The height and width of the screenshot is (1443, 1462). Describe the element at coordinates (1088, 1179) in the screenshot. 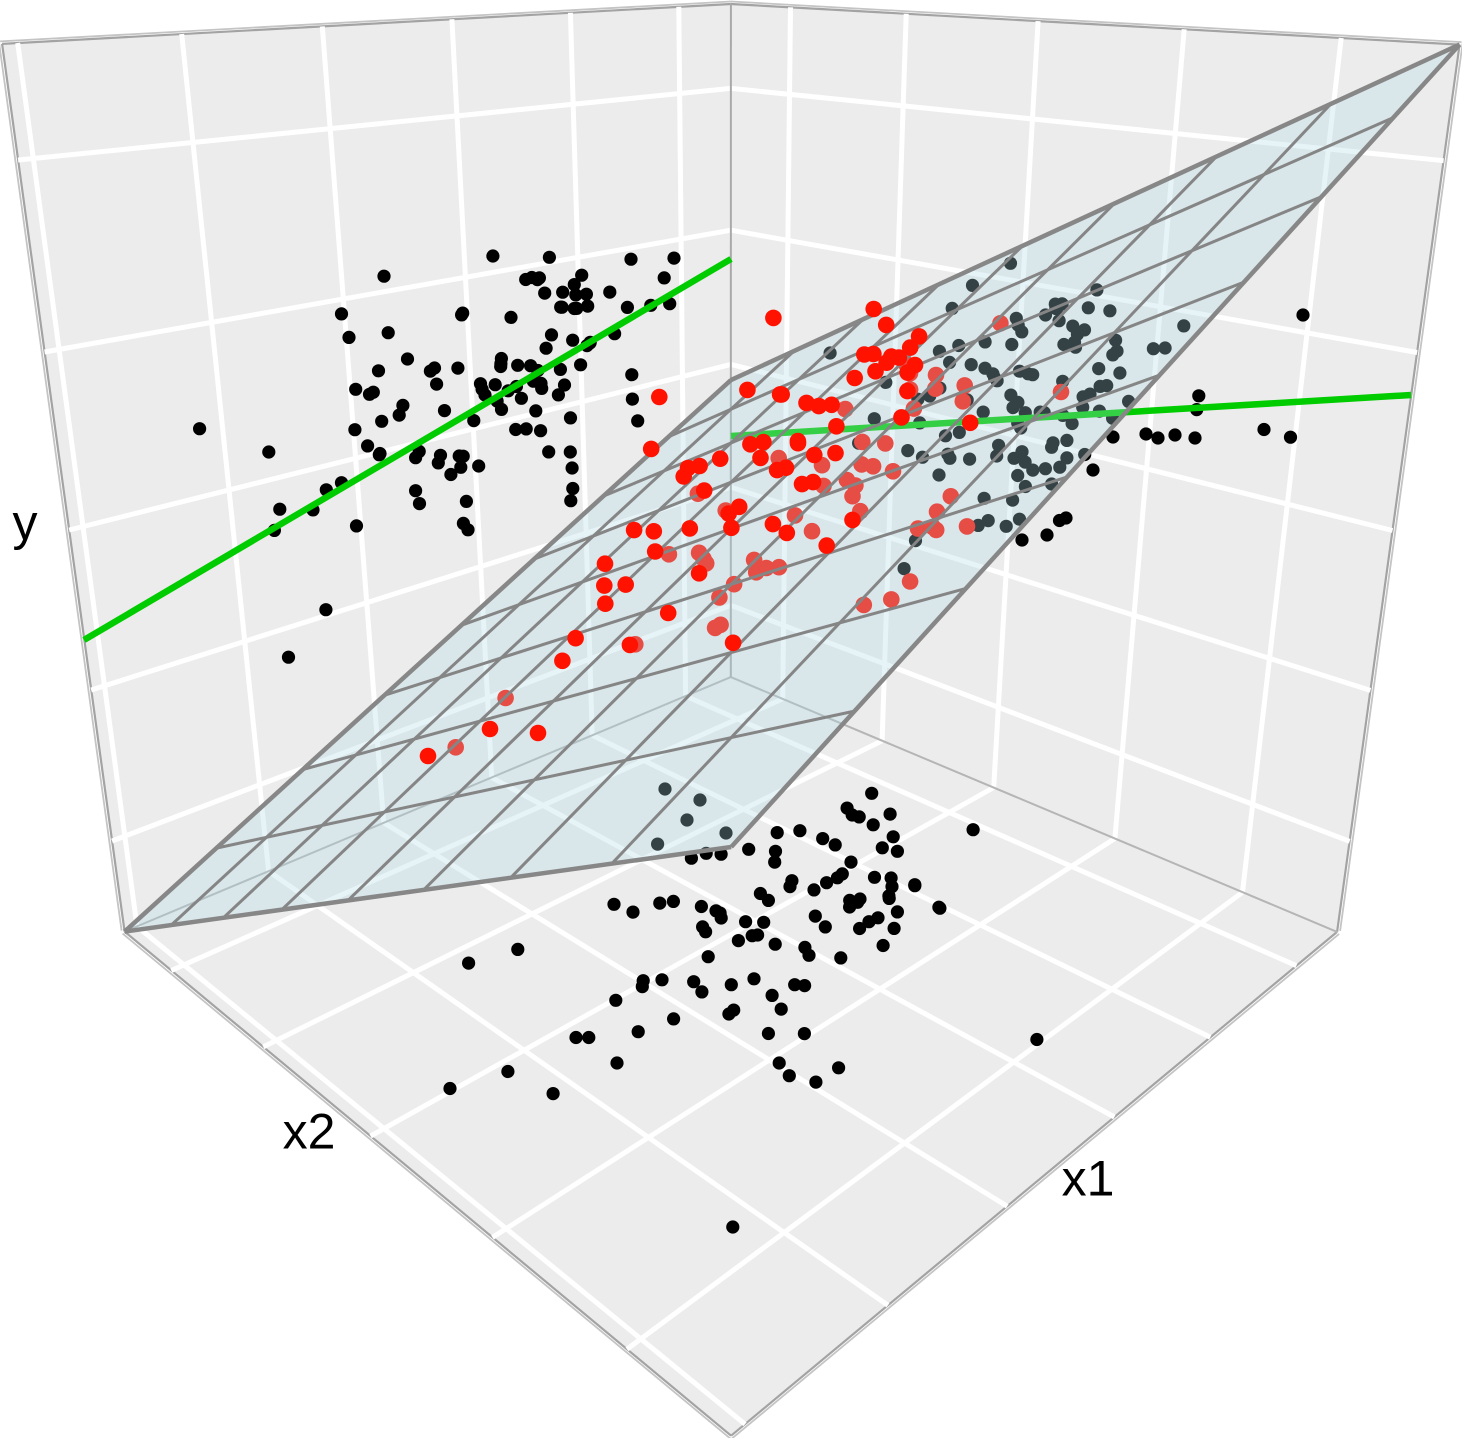

I see `svg-text: x1` at that location.